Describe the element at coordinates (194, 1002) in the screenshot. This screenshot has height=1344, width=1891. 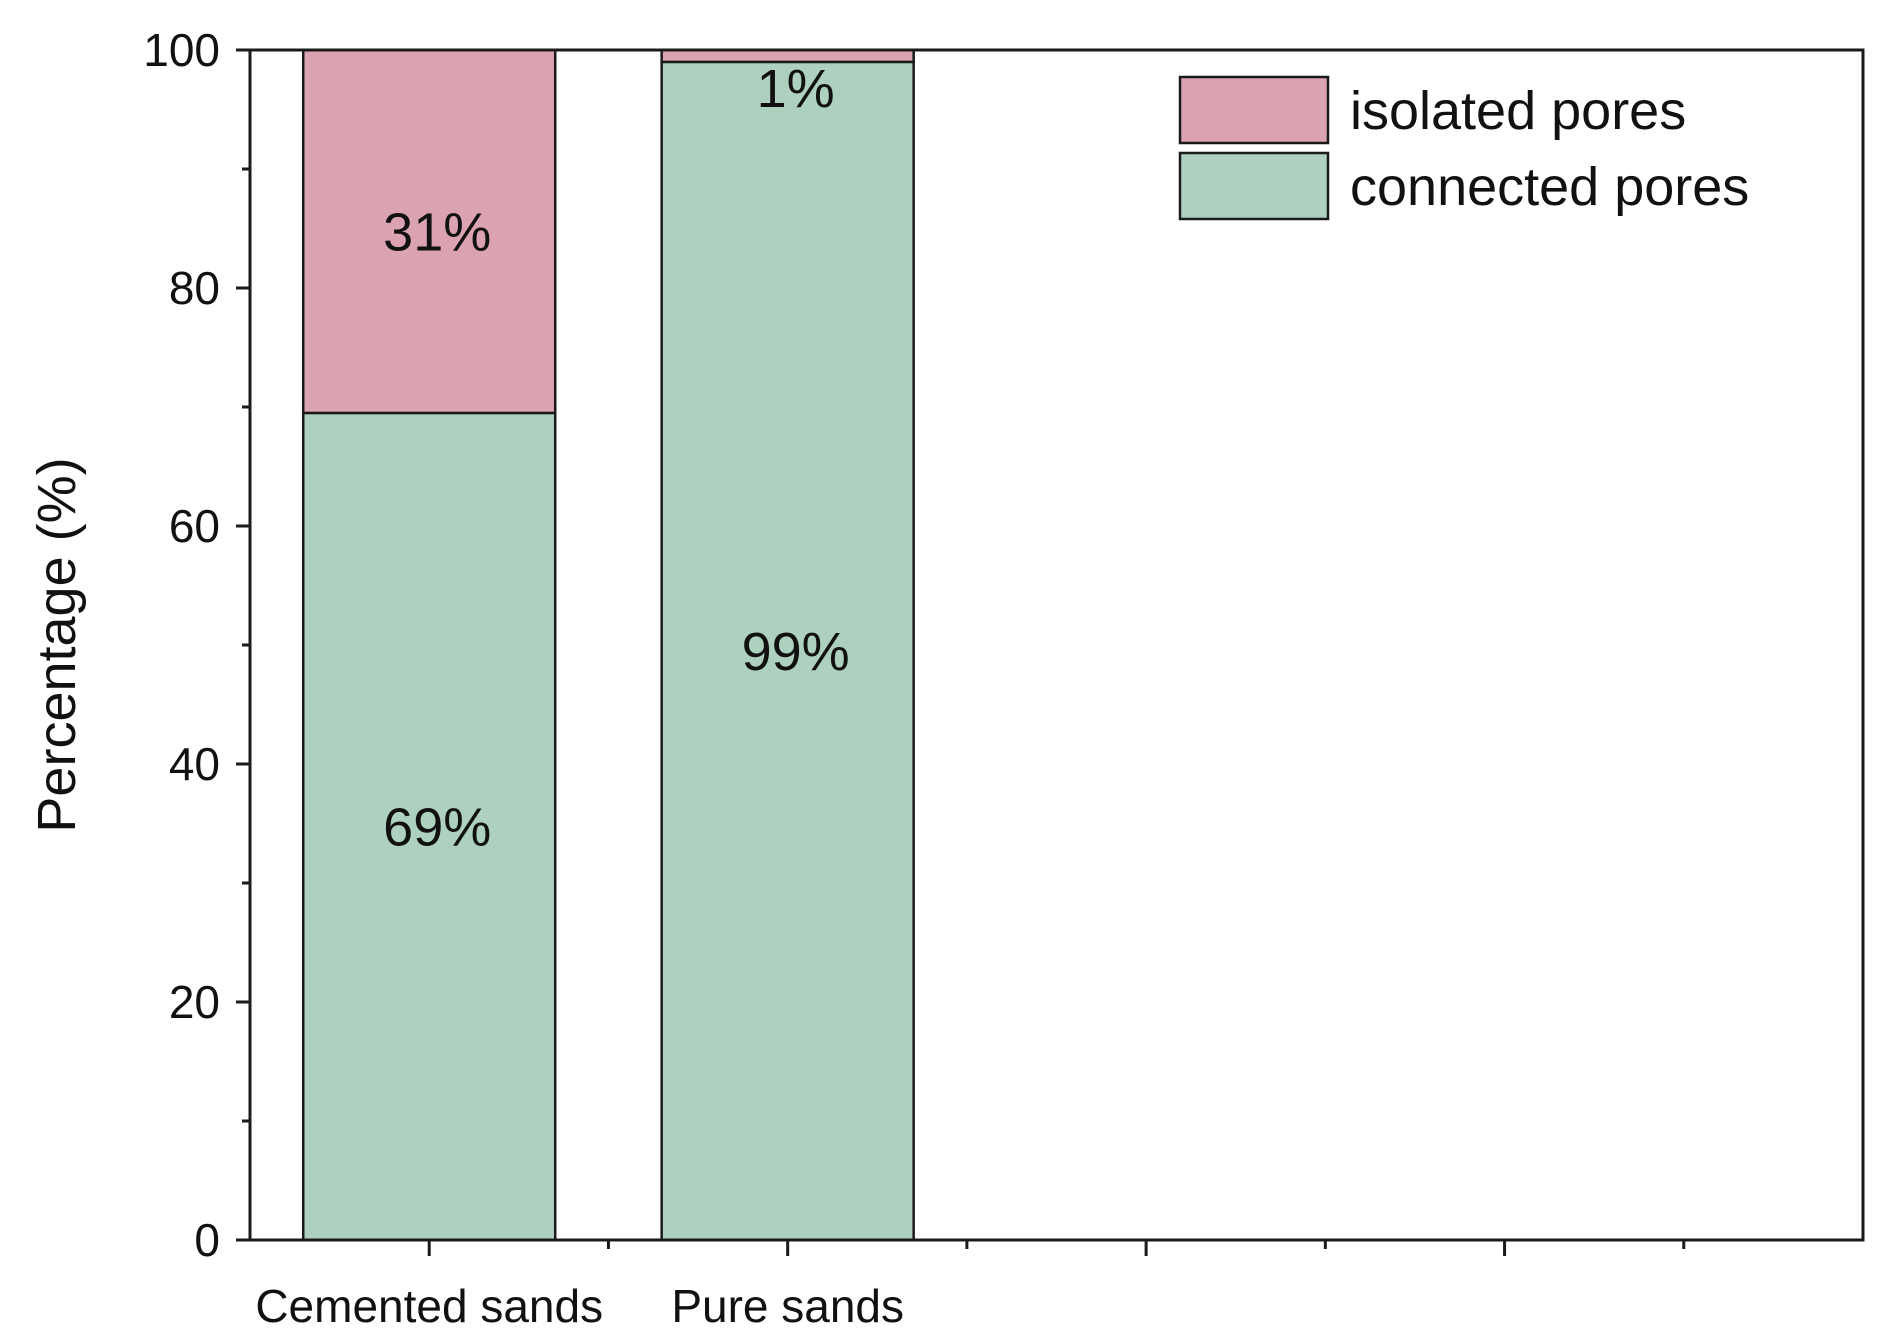
I see `y-tick-label: 20` at that location.